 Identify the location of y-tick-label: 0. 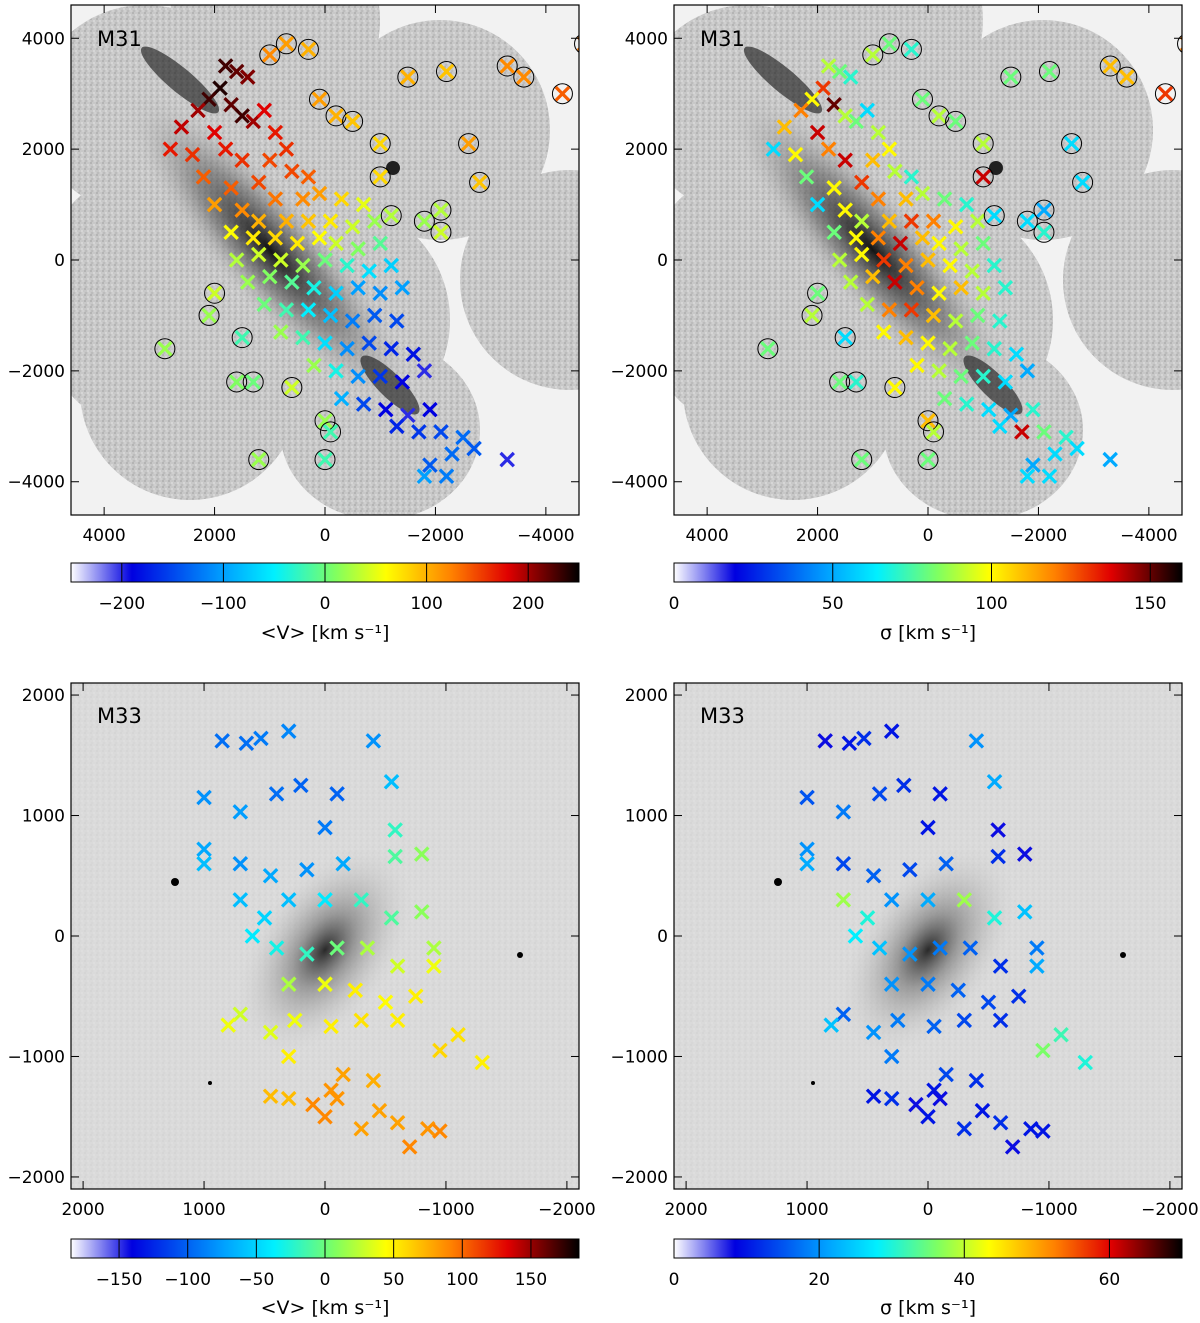
(59, 937).